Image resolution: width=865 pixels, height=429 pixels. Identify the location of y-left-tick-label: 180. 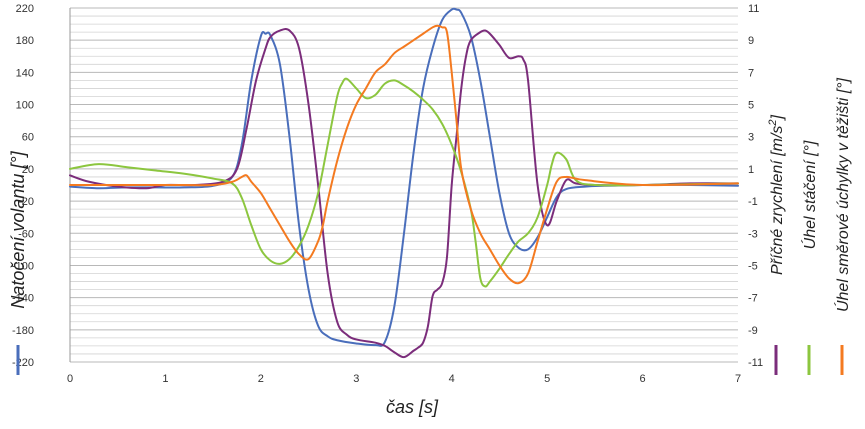
(25, 41).